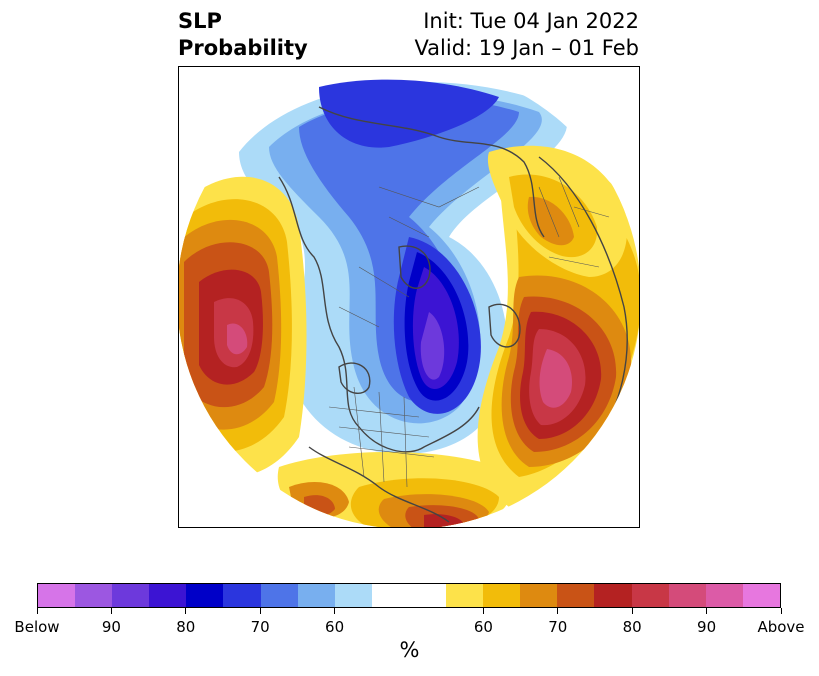 This screenshot has height=676, width=819. I want to click on above-normal-south, so click(394, 489).